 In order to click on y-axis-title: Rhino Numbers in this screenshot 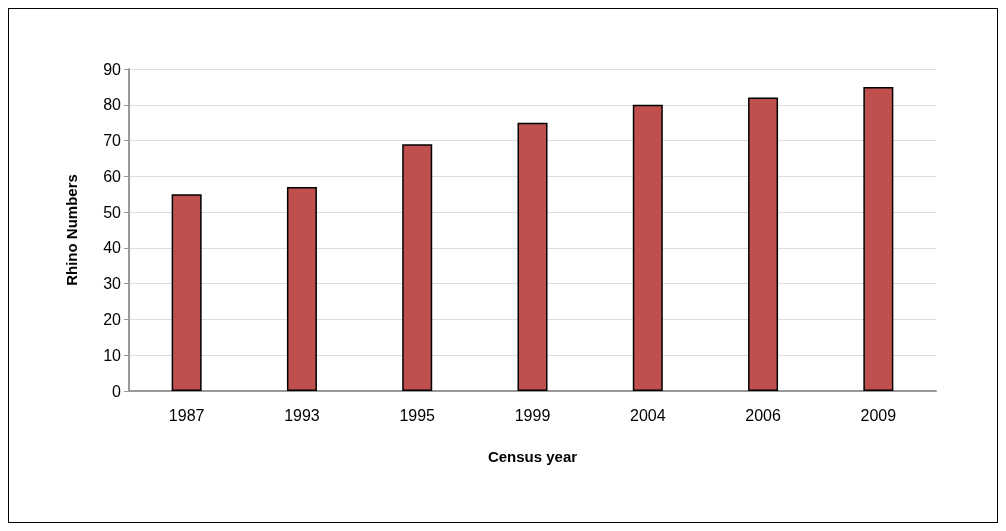, I will do `click(71, 230)`.